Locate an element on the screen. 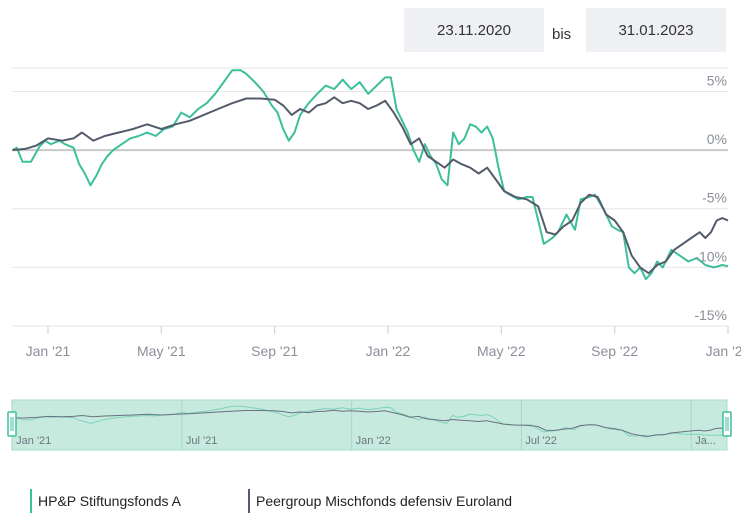 This screenshot has height=526, width=741. y-tick-label: 5% is located at coordinates (717, 80).